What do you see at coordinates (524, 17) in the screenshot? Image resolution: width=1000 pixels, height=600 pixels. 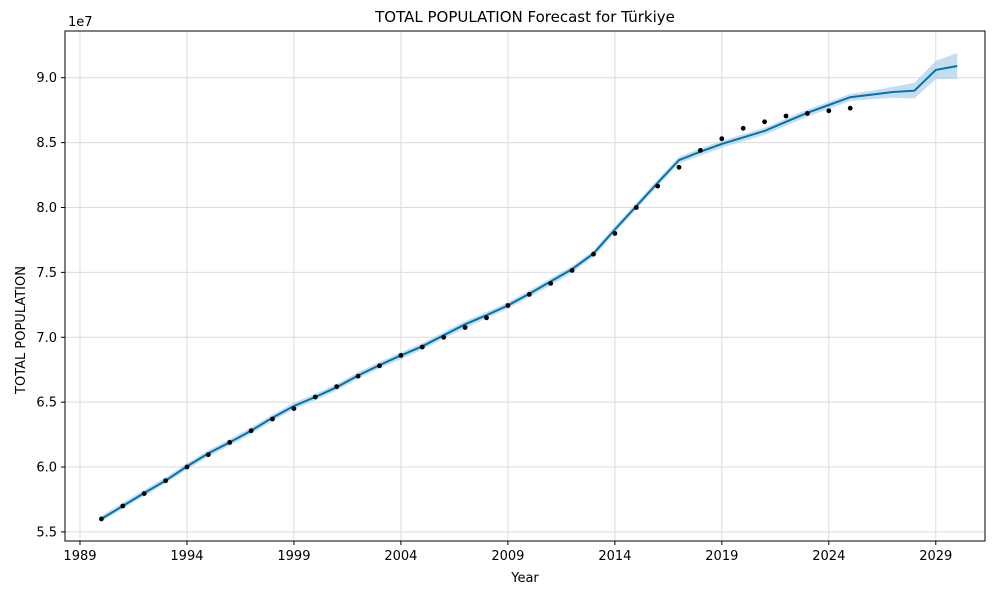 I see `chart-title: TOTAL POPULATION Forecast for Türkiye` at bounding box center [524, 17].